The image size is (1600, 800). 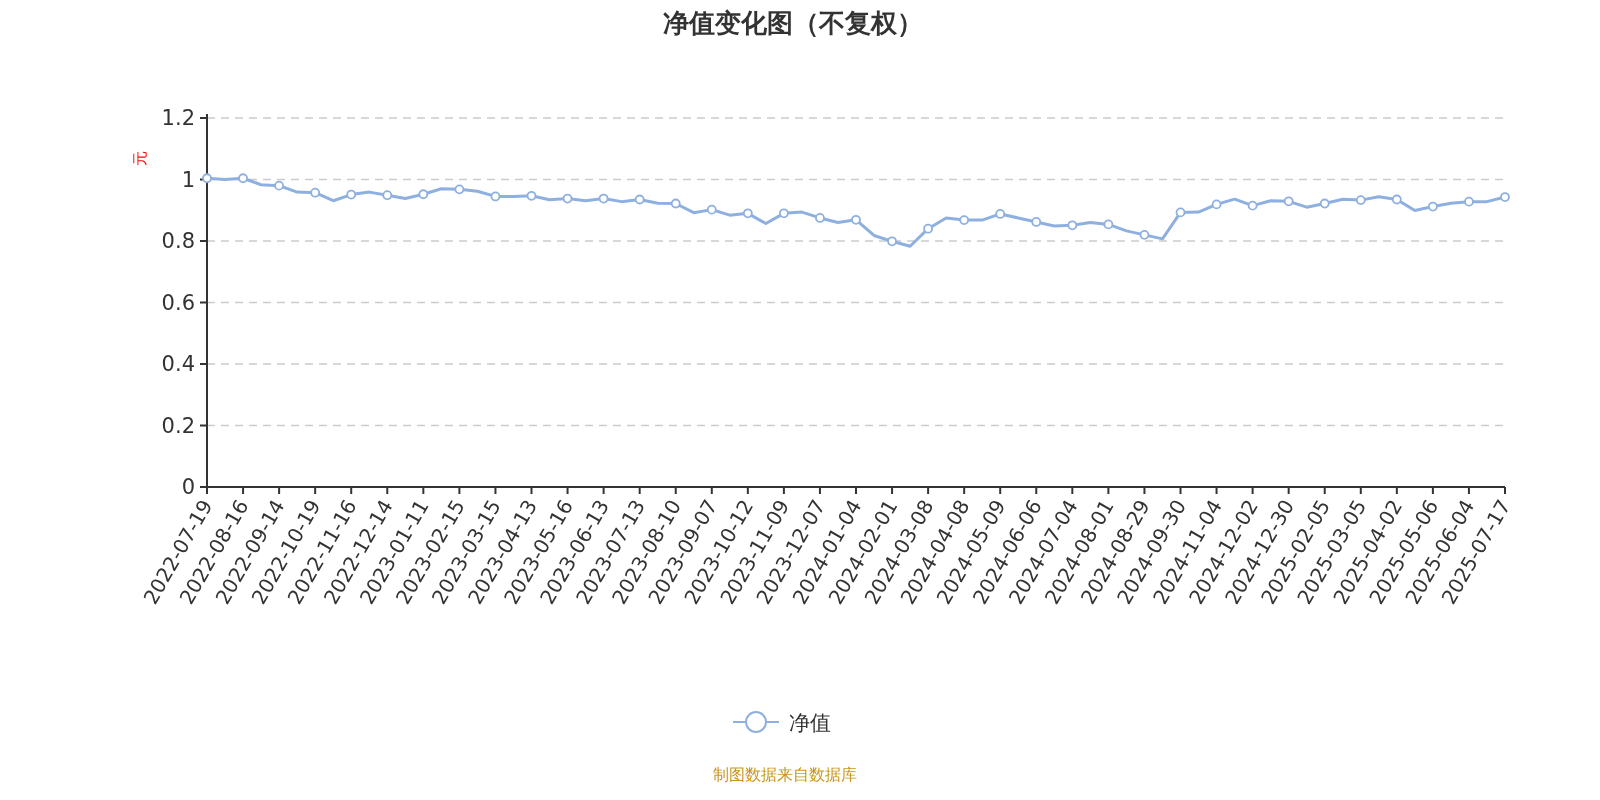 I want to click on y-tick-label: 0.2, so click(x=178, y=425).